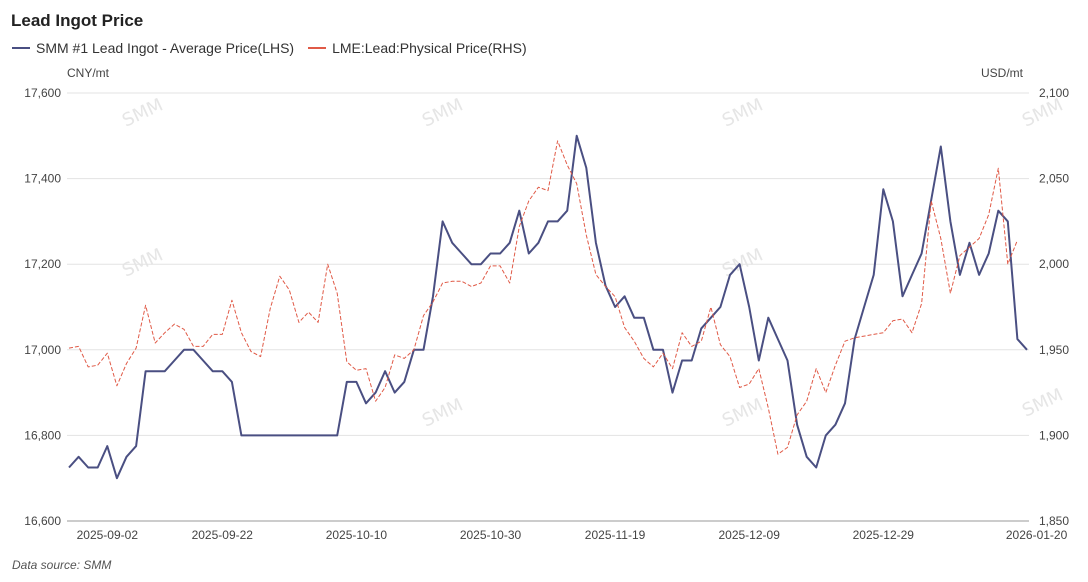  I want to click on right-tick-label: 2,100, so click(1054, 93).